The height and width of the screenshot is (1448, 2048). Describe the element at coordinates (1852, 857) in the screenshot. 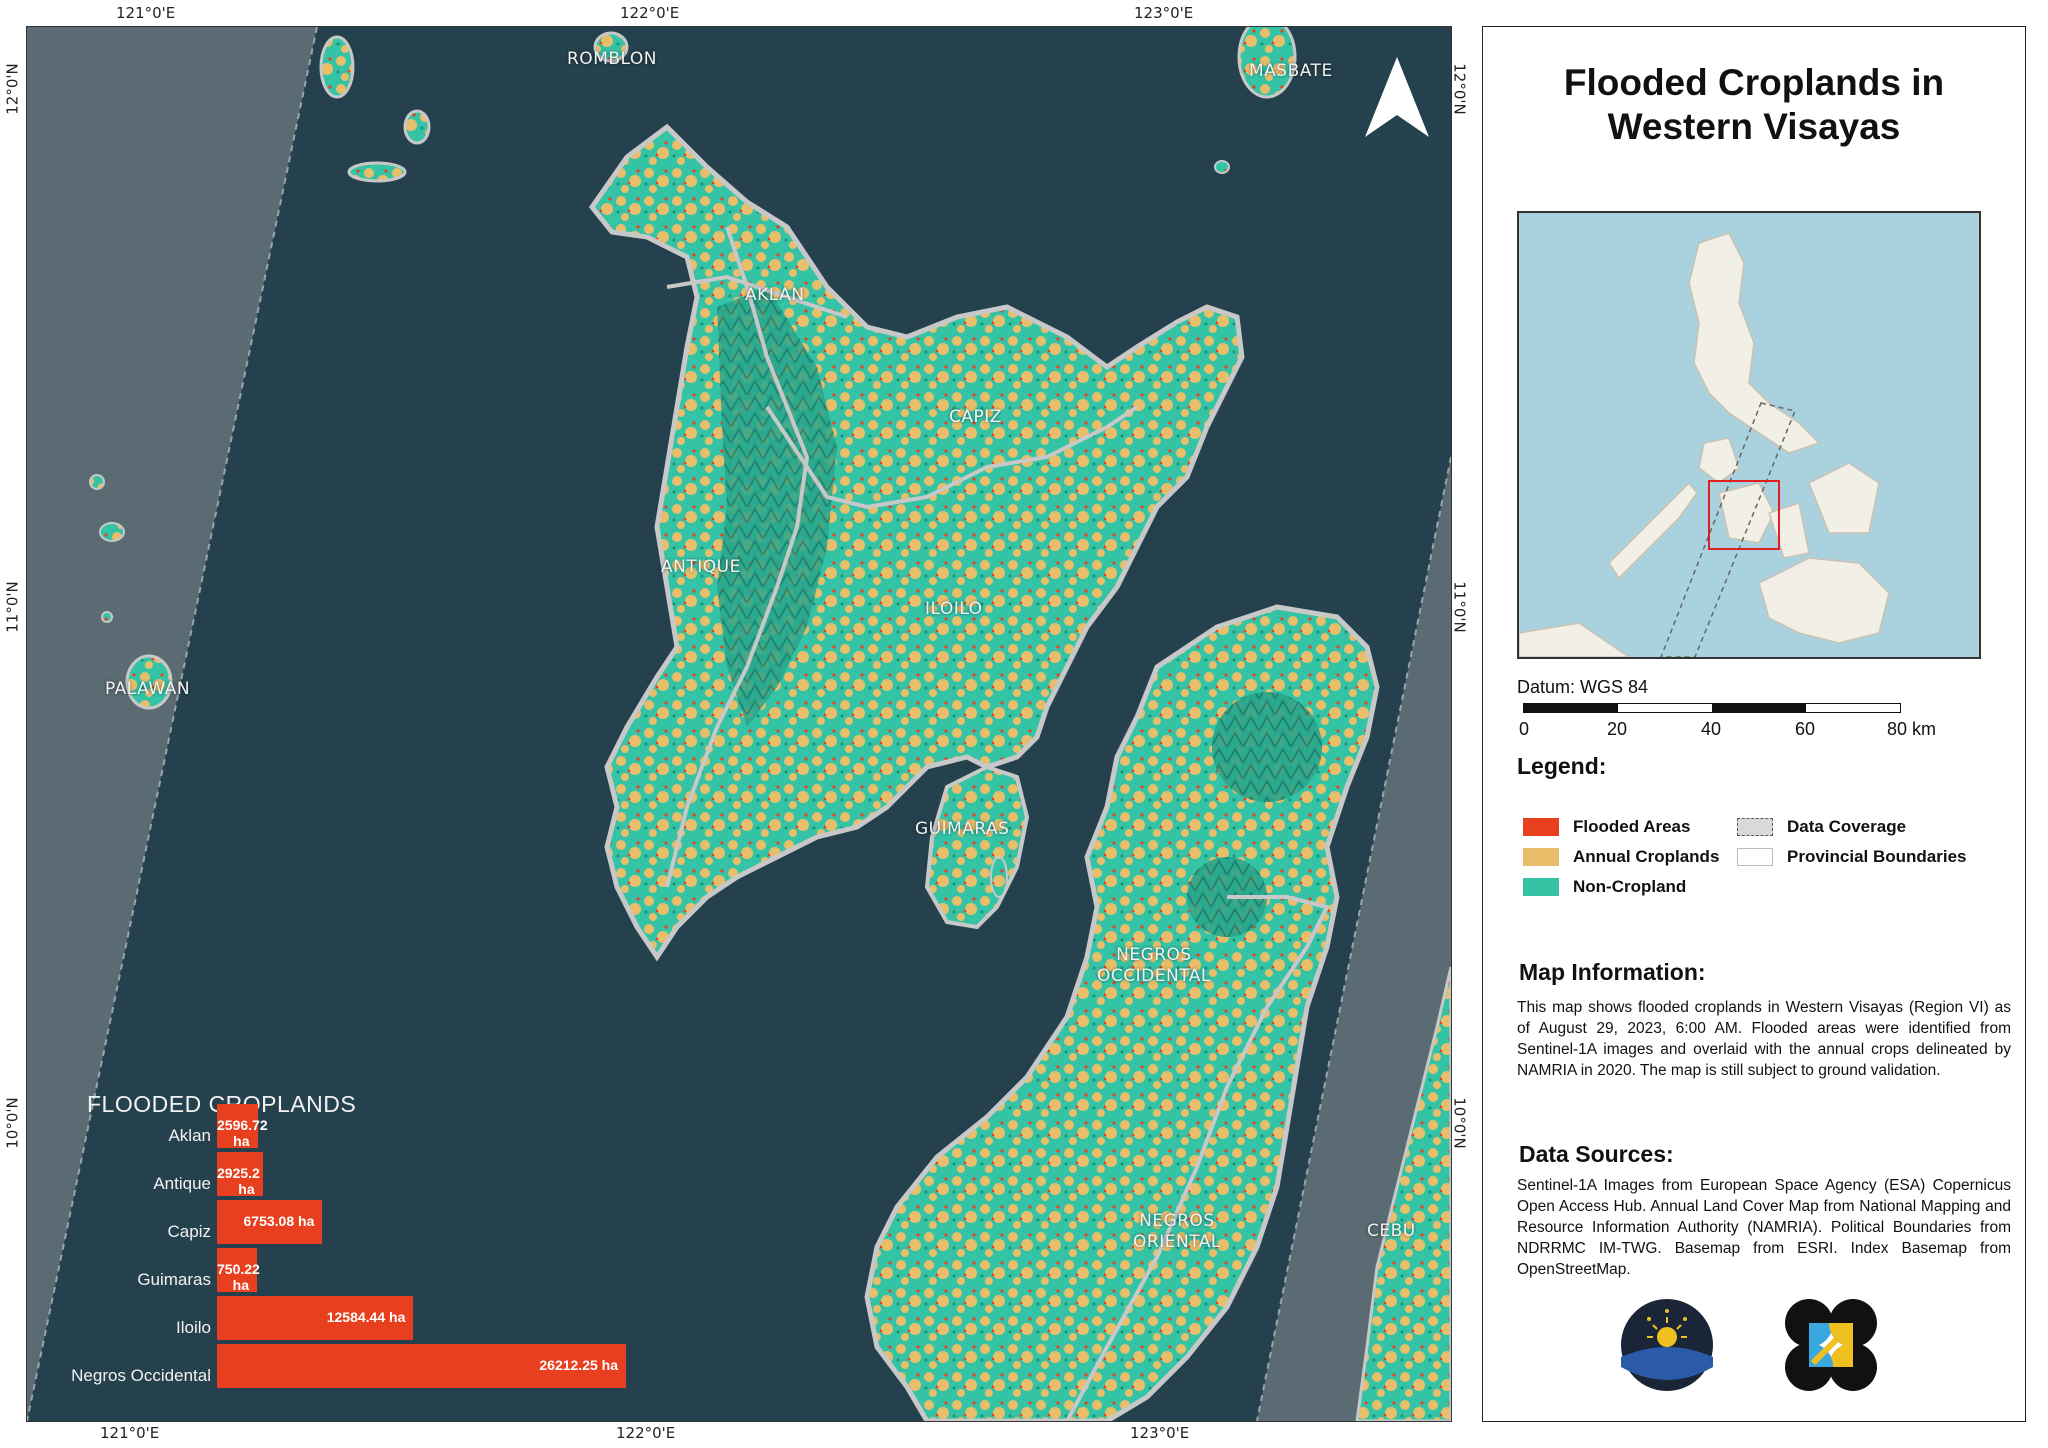

I see `legend-provincial-boundaries: Provincial Boundaries` at that location.